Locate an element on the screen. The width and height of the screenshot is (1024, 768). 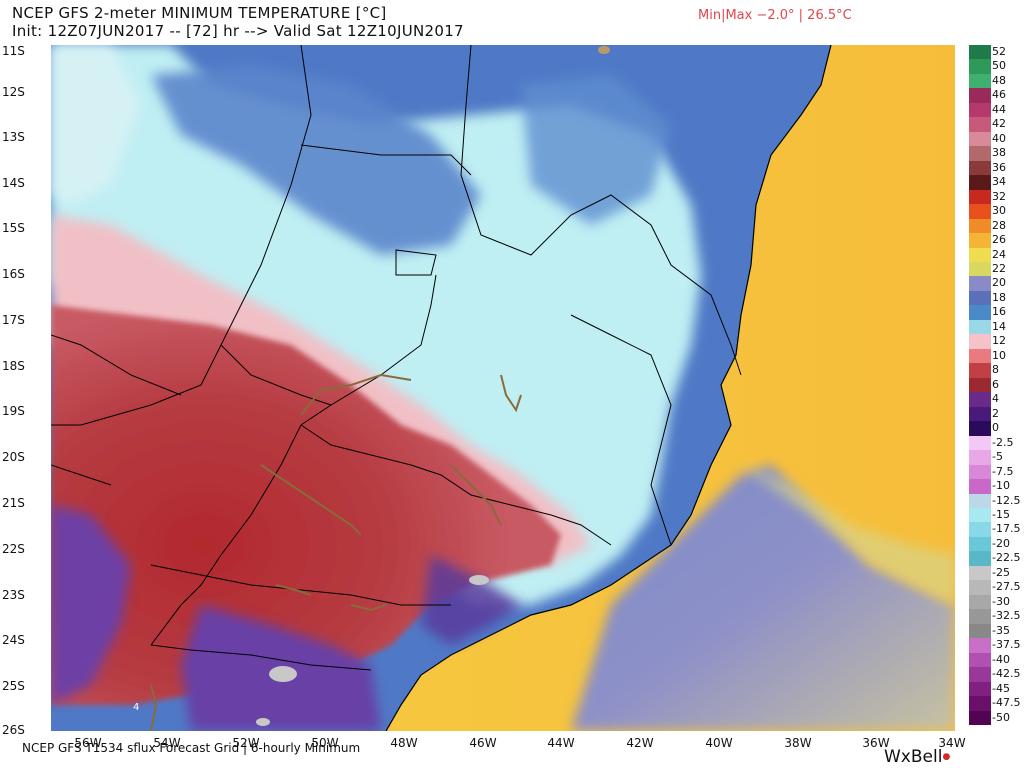
lat-label: 18S is located at coordinates (13, 366).